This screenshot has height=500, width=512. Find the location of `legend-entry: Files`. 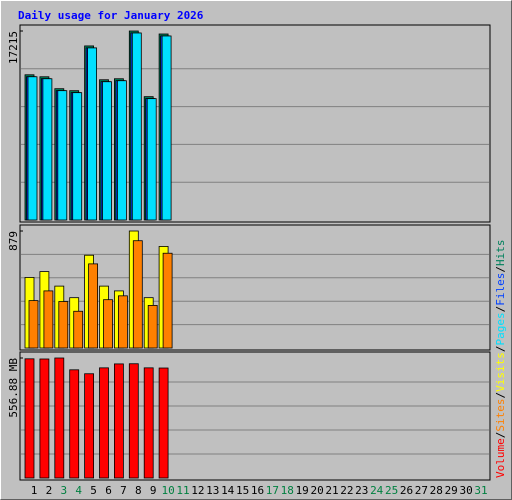

legend-entry: Files is located at coordinates (500, 289).